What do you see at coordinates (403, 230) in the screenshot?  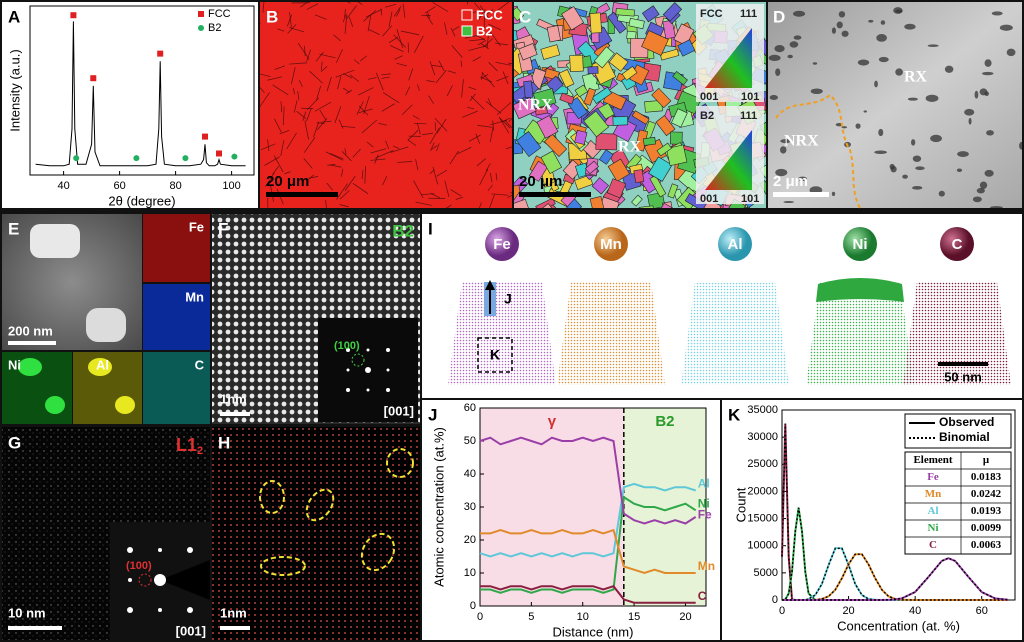 I see `phase-label: B2` at bounding box center [403, 230].